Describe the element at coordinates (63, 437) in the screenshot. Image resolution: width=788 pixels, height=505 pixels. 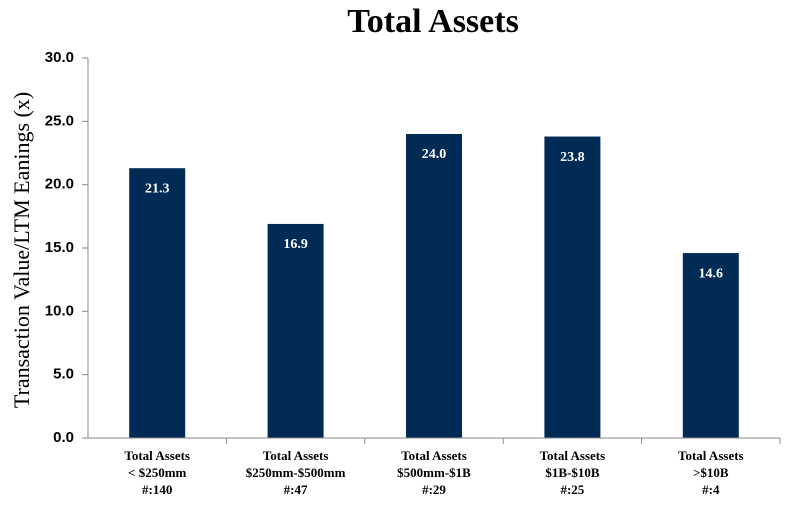
I see `y-tick-label: 0.0` at that location.